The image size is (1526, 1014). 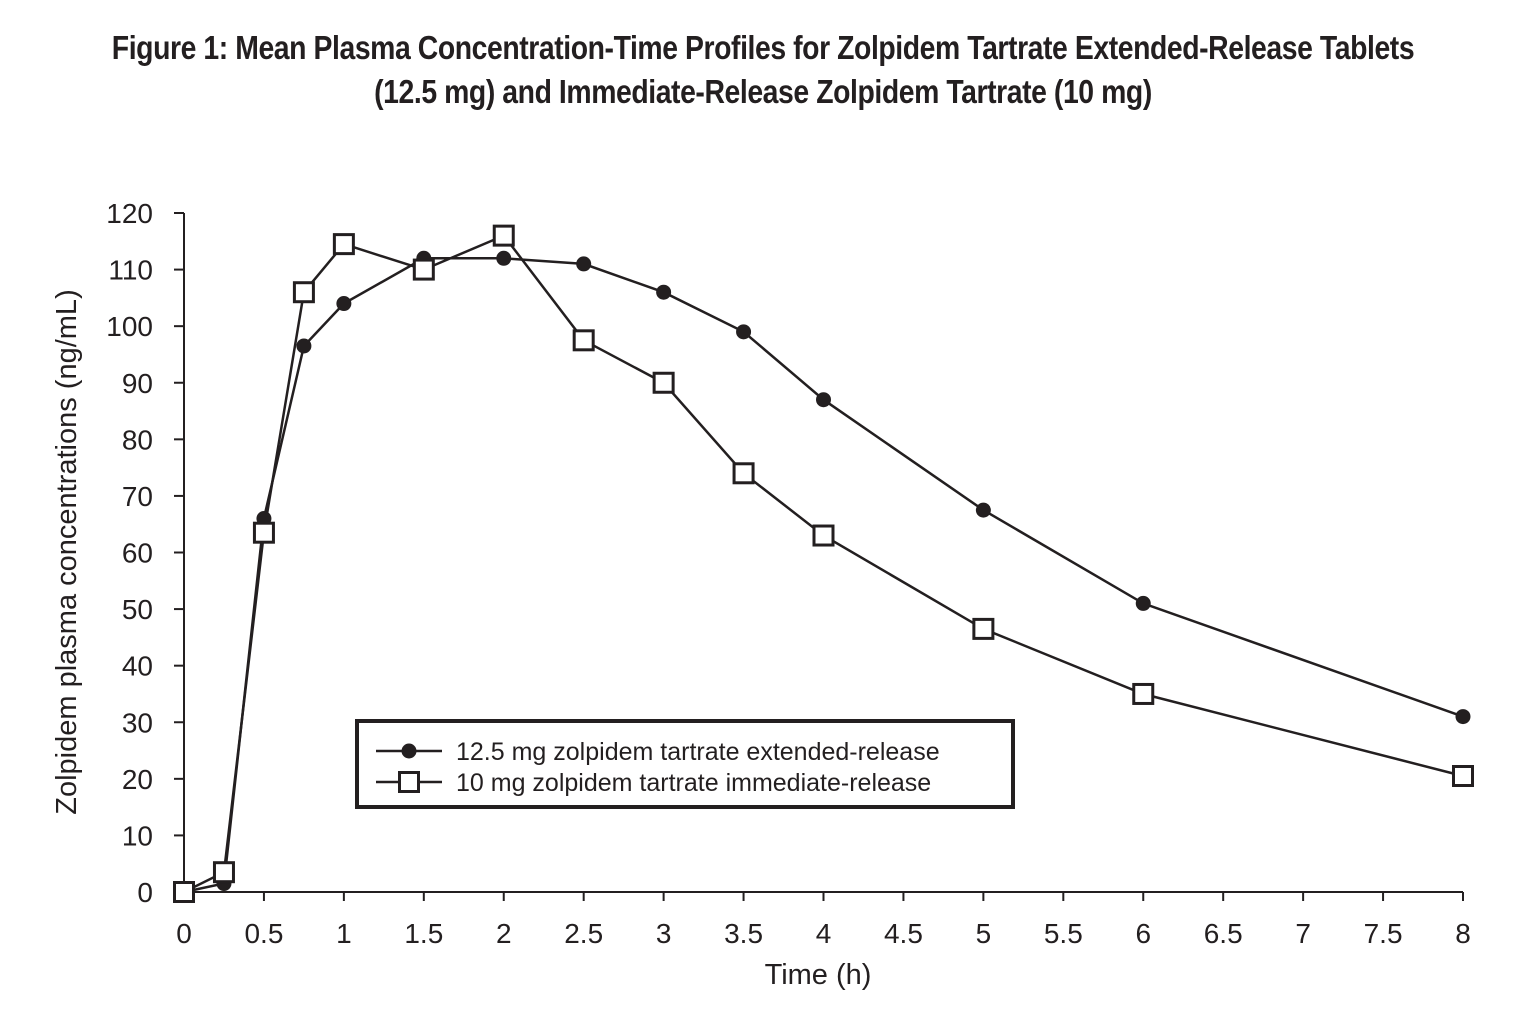 What do you see at coordinates (129, 213) in the screenshot?
I see `y-tick-label: 120` at bounding box center [129, 213].